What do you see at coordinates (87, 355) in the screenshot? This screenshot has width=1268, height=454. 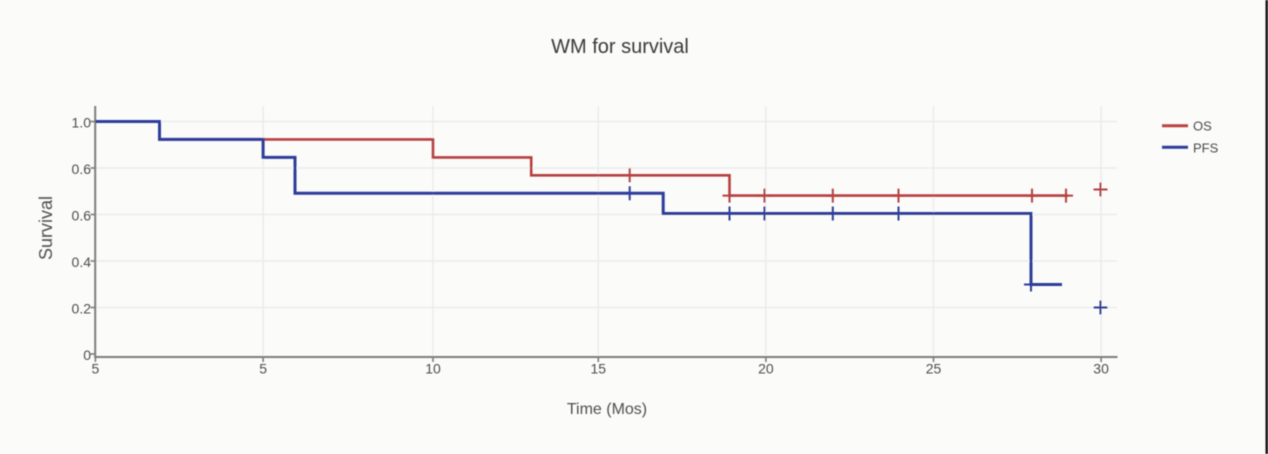 I see `svg-text: 0` at bounding box center [87, 355].